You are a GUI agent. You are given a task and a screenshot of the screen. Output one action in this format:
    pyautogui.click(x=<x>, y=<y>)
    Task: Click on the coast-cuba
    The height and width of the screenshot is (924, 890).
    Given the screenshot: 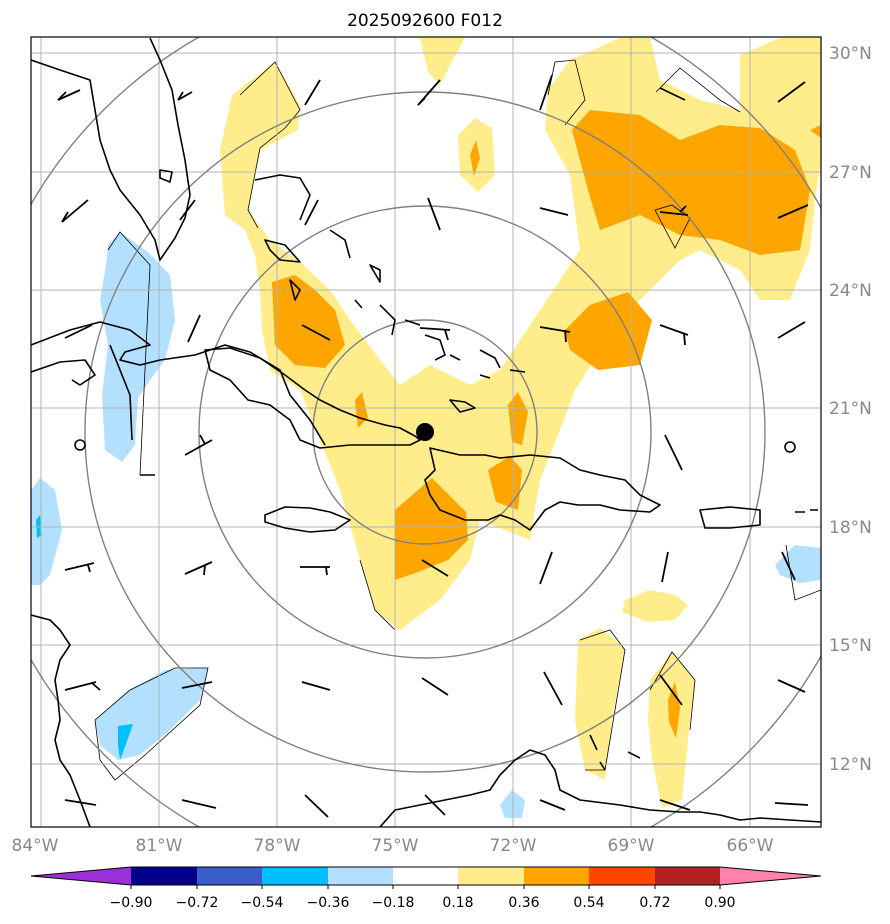 What is the action you would take?
    pyautogui.click(x=312, y=398)
    